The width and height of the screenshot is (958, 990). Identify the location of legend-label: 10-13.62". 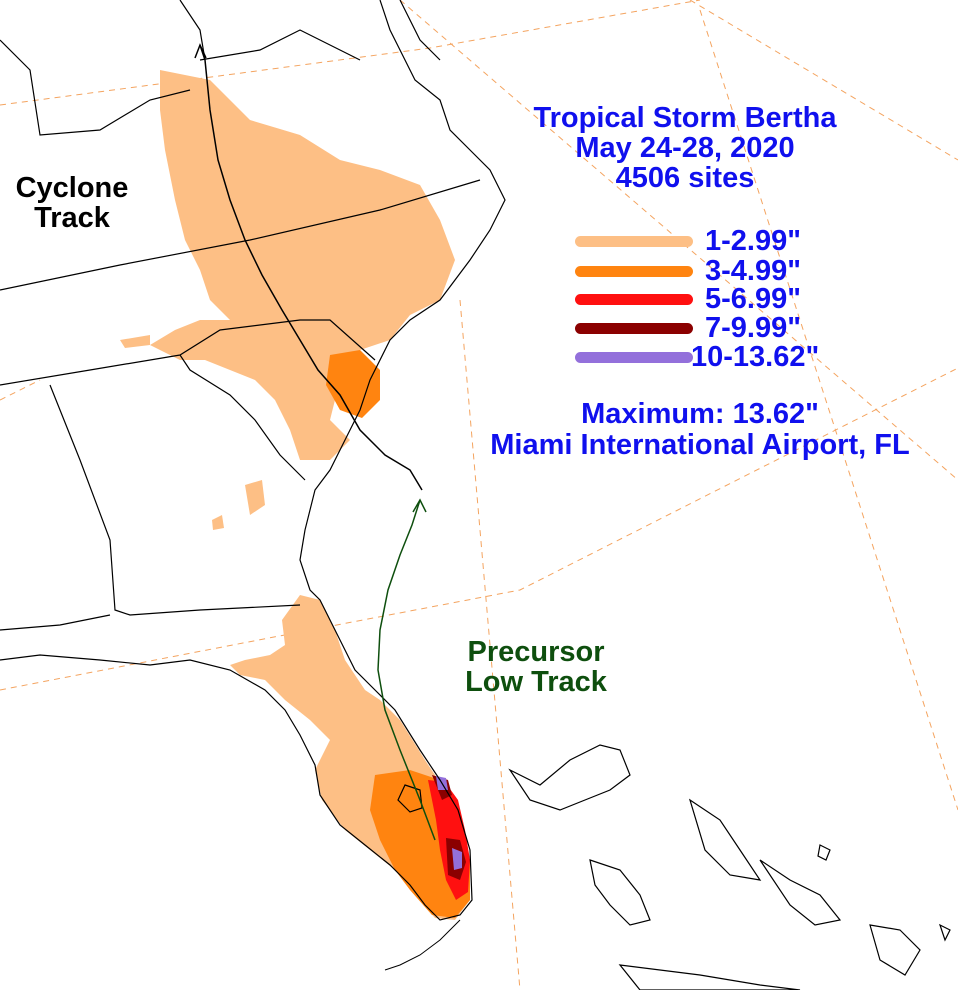
(755, 356).